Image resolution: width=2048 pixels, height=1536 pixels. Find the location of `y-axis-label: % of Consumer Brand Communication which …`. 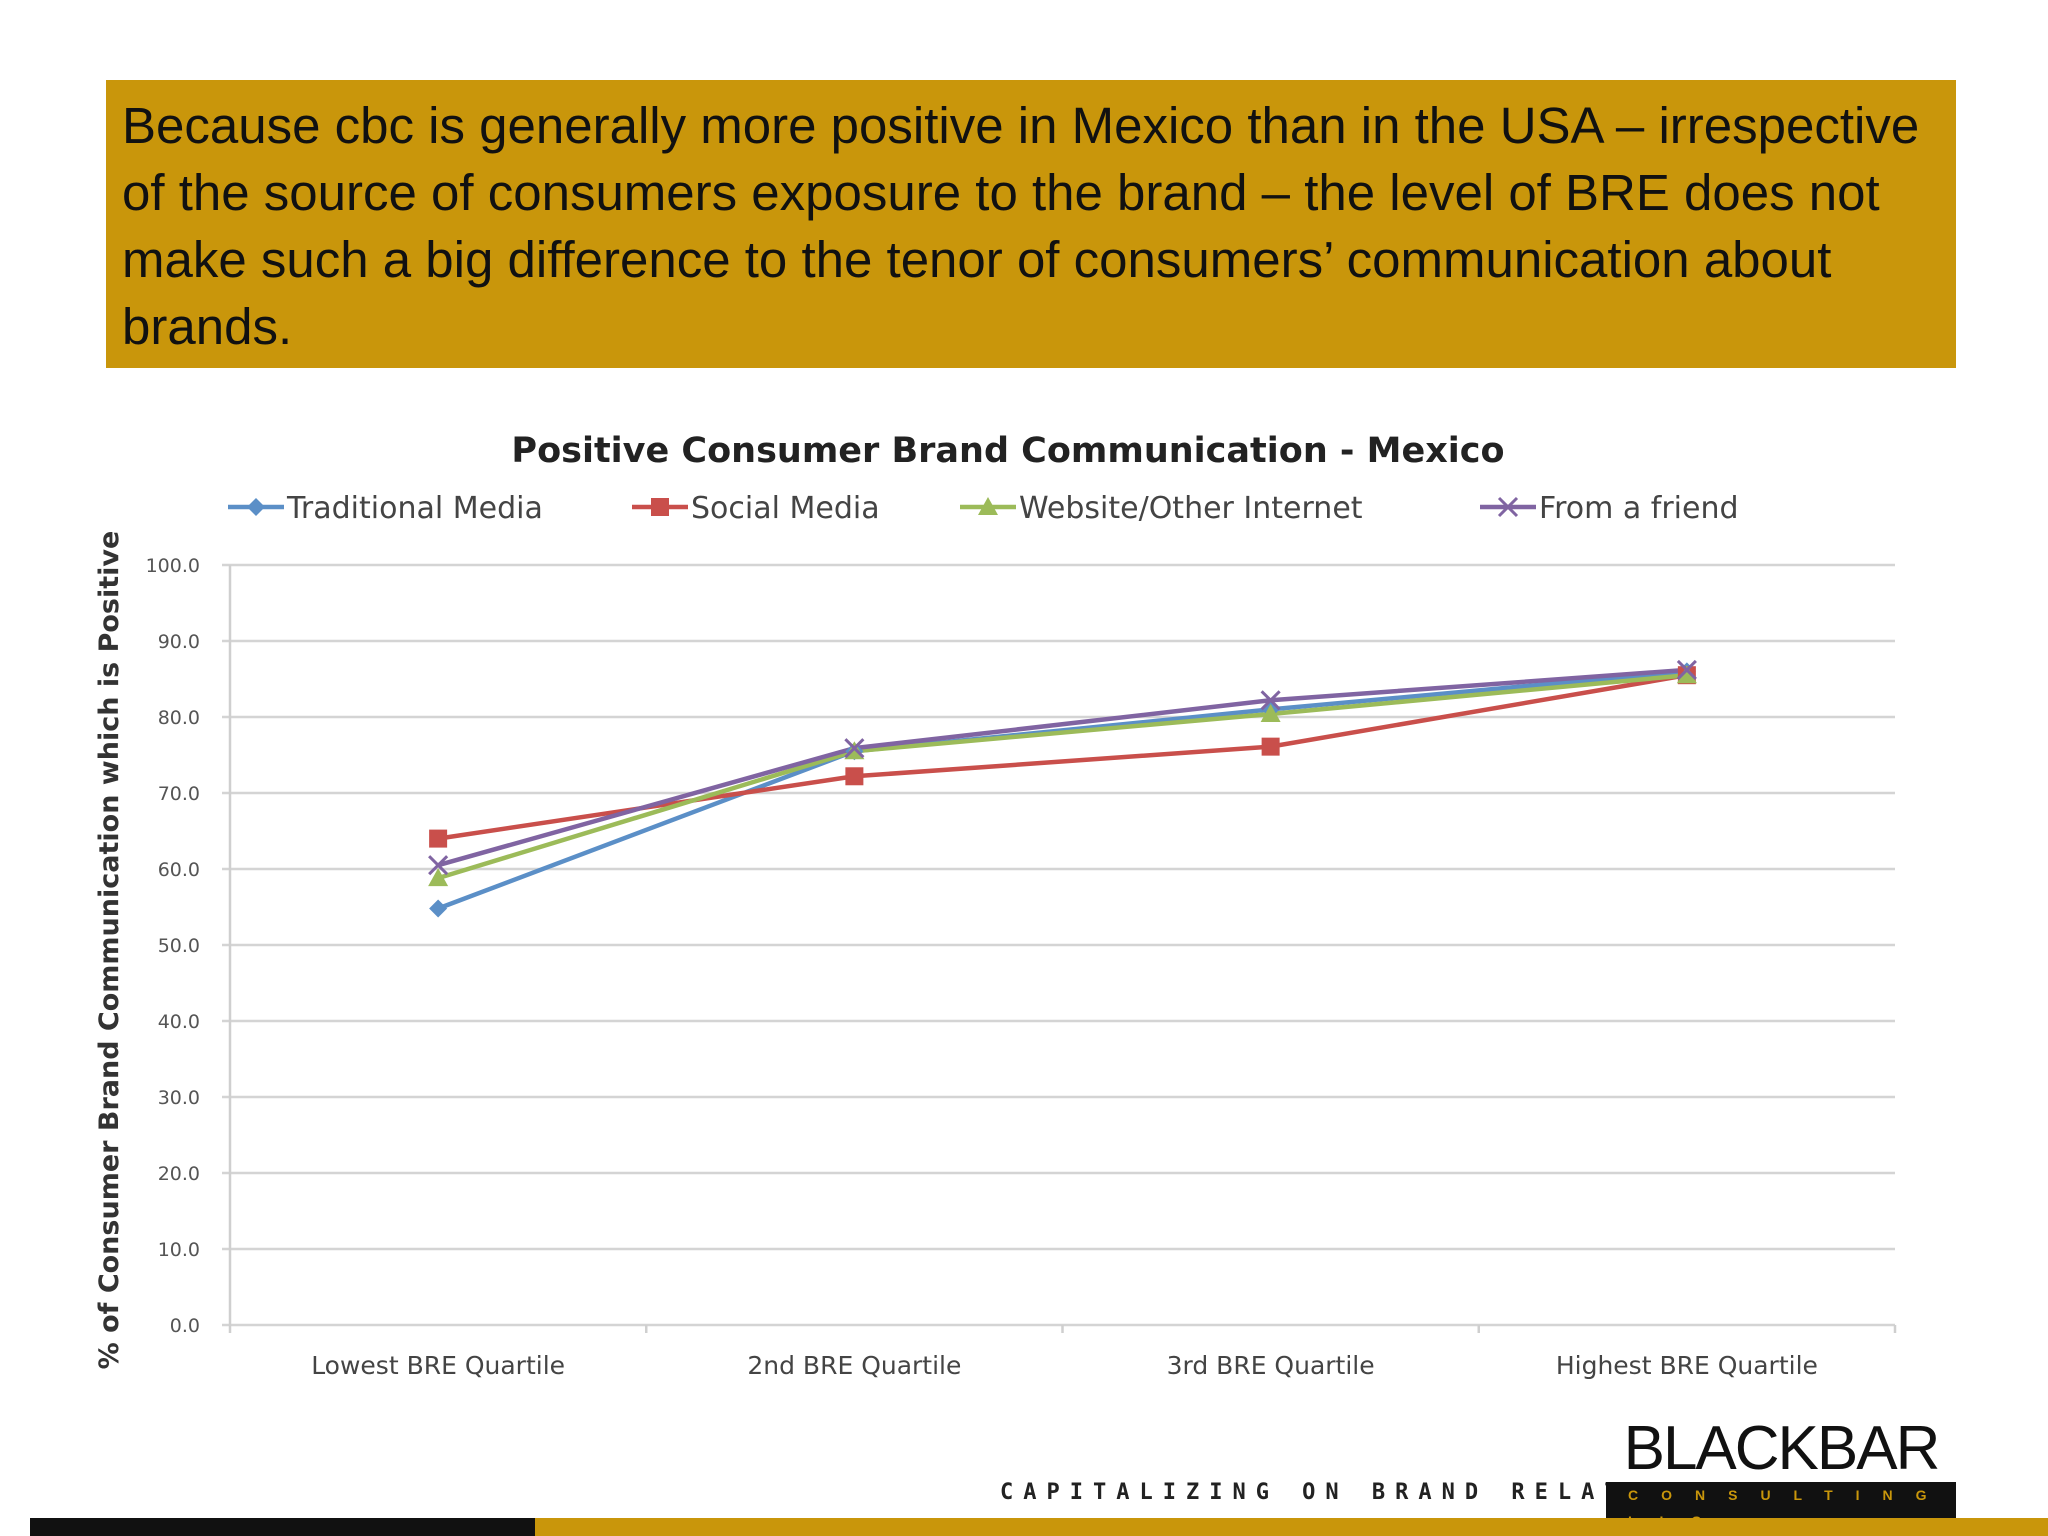

y-axis-label: % of Consumer Brand Communication which … is located at coordinates (109, 950).